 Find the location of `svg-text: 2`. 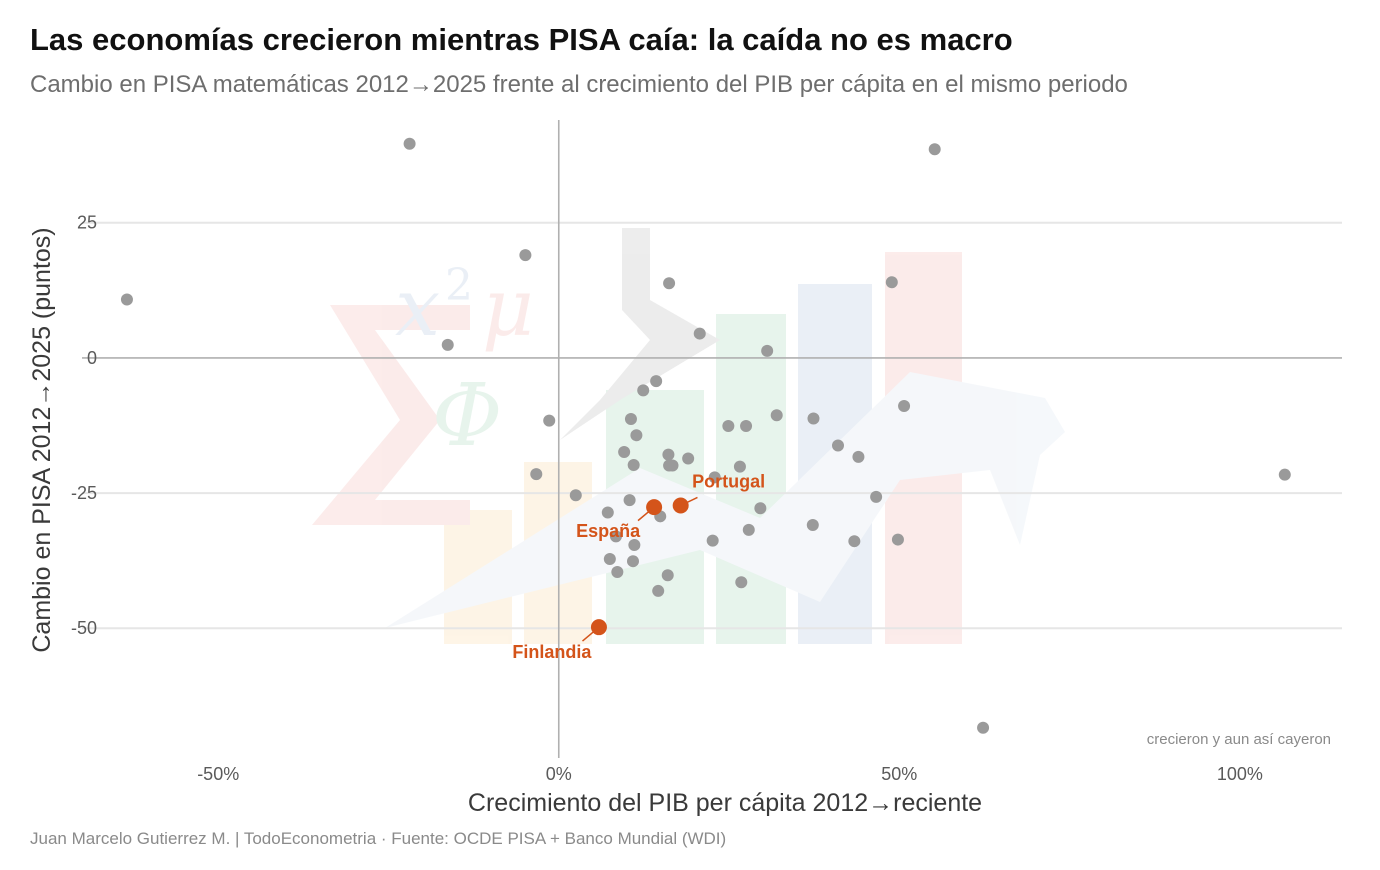

svg-text: 2 is located at coordinates (459, 285).